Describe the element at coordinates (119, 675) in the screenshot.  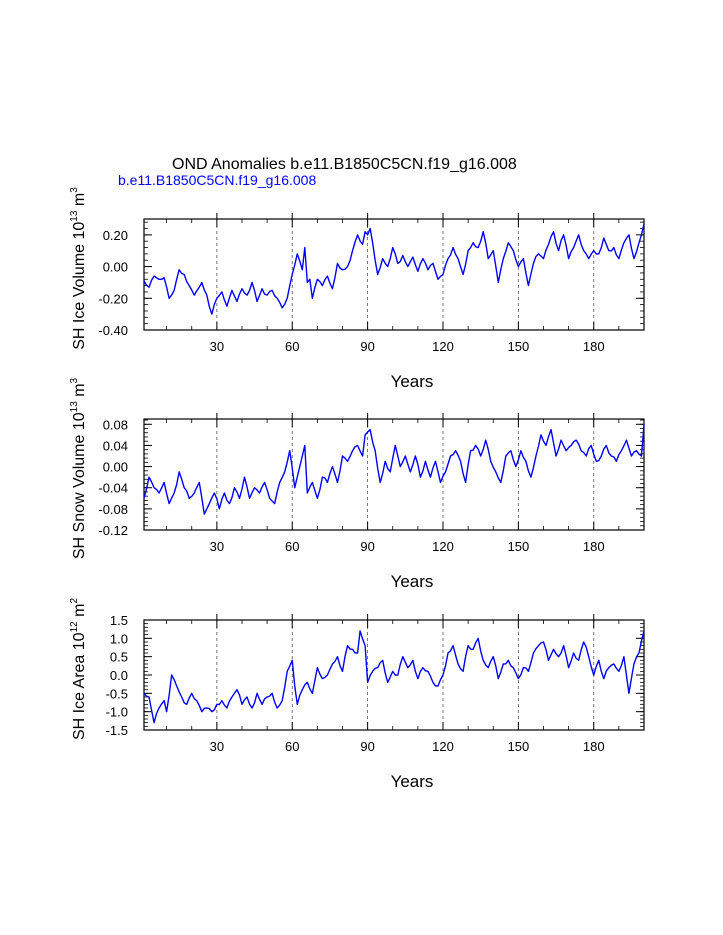
I see `y-tick-label: 0.0` at that location.